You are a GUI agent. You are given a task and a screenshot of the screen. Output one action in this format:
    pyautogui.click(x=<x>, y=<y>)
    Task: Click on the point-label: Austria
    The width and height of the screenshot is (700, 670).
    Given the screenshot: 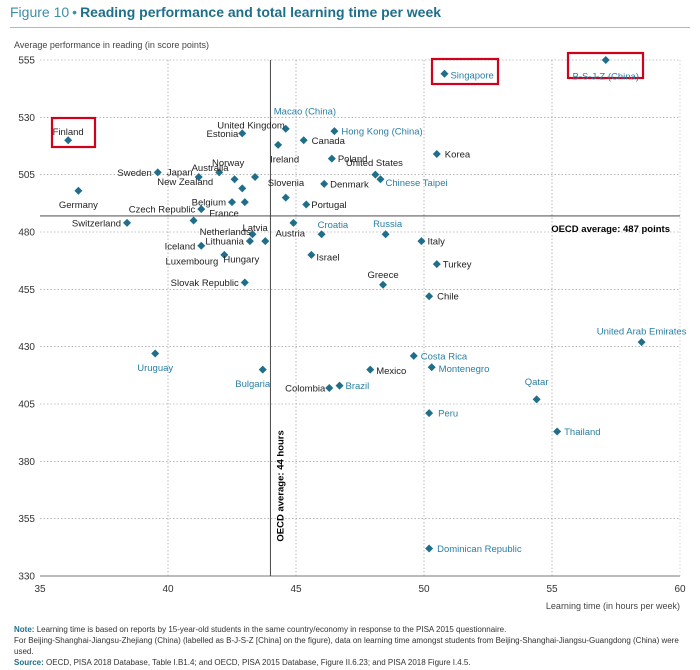 What is the action you would take?
    pyautogui.click(x=290, y=233)
    